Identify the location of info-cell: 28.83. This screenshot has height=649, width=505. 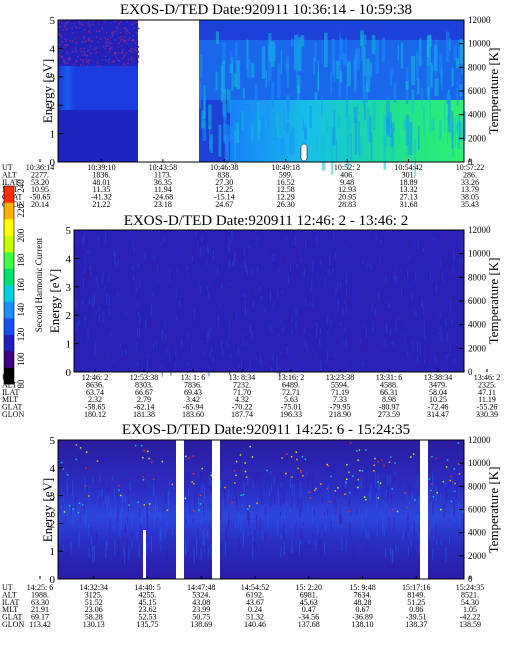
(347, 204).